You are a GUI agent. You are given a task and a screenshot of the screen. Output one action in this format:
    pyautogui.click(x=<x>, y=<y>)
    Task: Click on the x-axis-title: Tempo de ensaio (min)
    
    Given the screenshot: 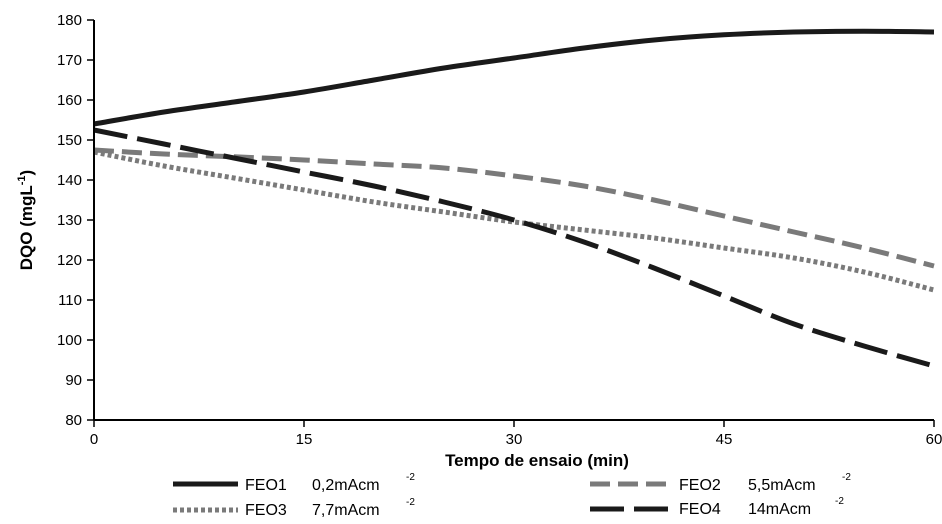 What is the action you would take?
    pyautogui.click(x=537, y=460)
    